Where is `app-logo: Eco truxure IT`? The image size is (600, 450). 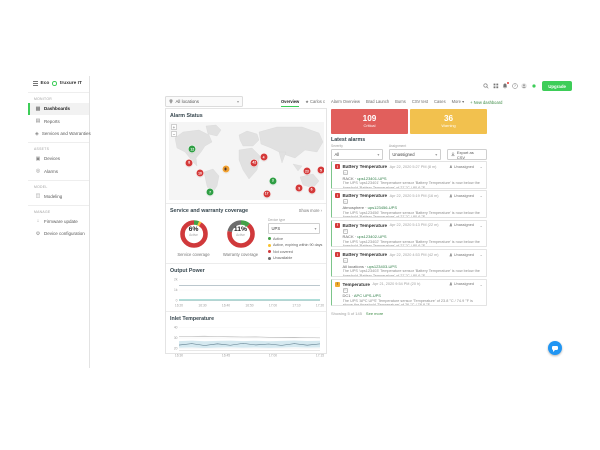
app-logo: Eco truxure IT is located at coordinates (58, 83).